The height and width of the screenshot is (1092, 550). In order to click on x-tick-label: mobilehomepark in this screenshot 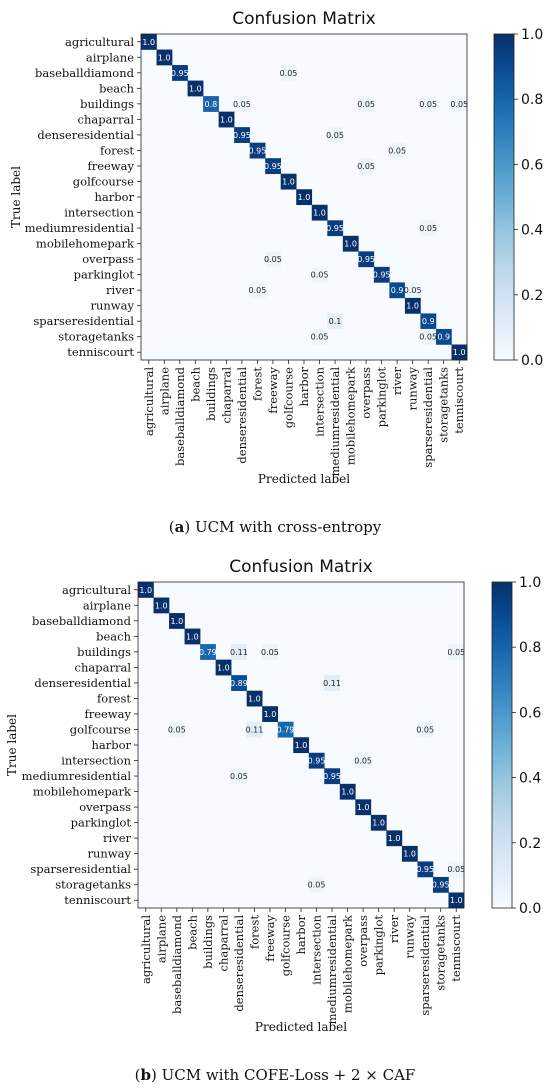, I will do `click(348, 963)`.